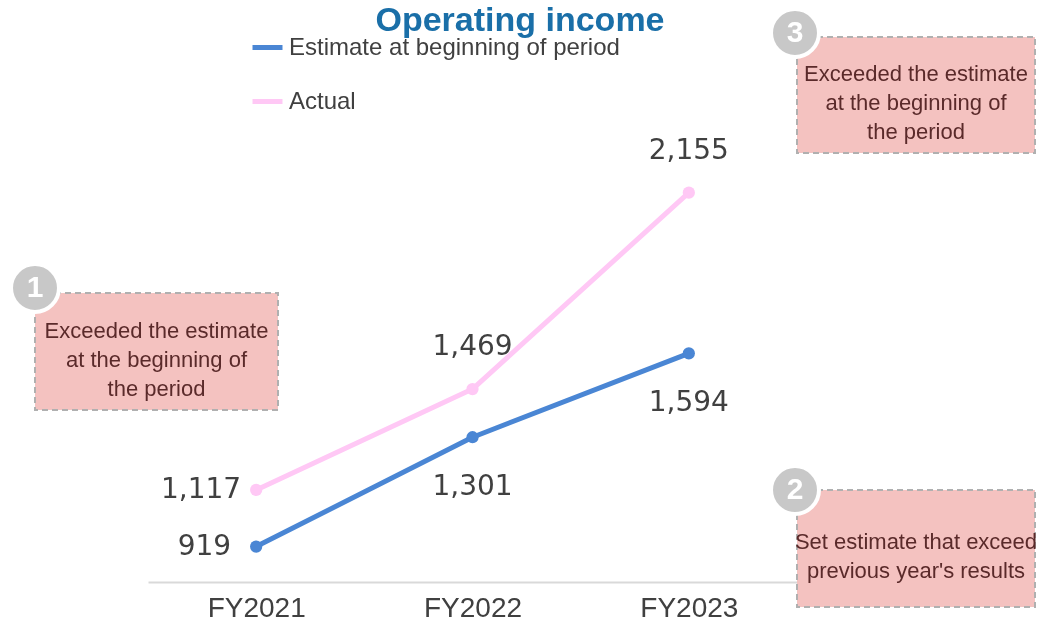 This screenshot has height=640, width=1038. Describe the element at coordinates (472, 486) in the screenshot. I see `data-label: 1,301` at that location.